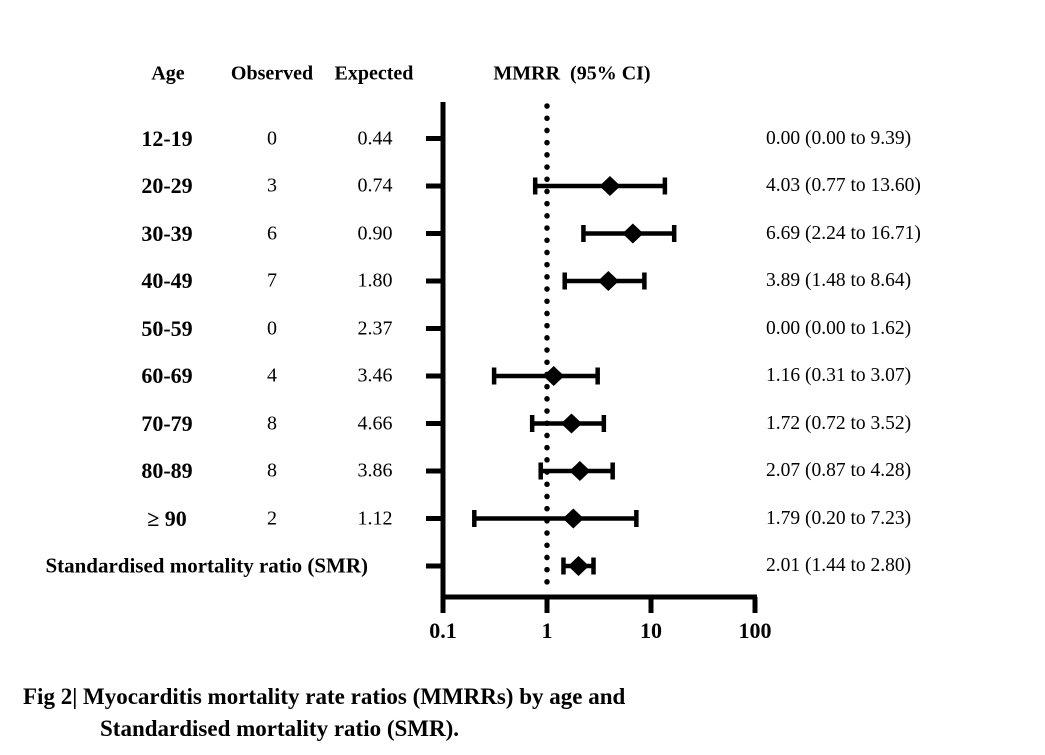 The width and height of the screenshot is (1045, 755). I want to click on x-axis-tick-label: 1, so click(547, 630).